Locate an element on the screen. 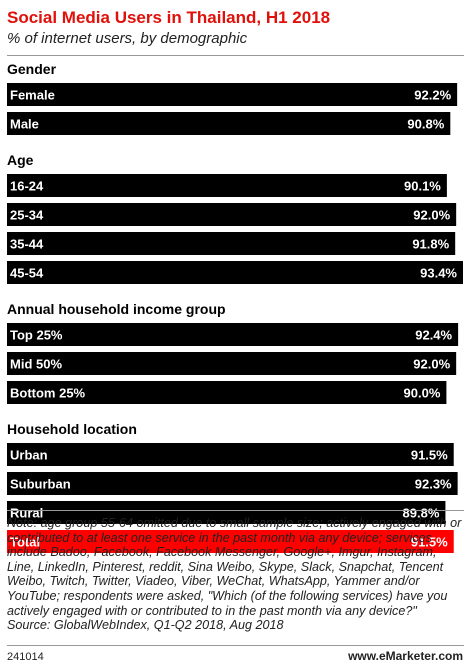 This screenshot has width=471, height=669. data-bar-male is located at coordinates (229, 123).